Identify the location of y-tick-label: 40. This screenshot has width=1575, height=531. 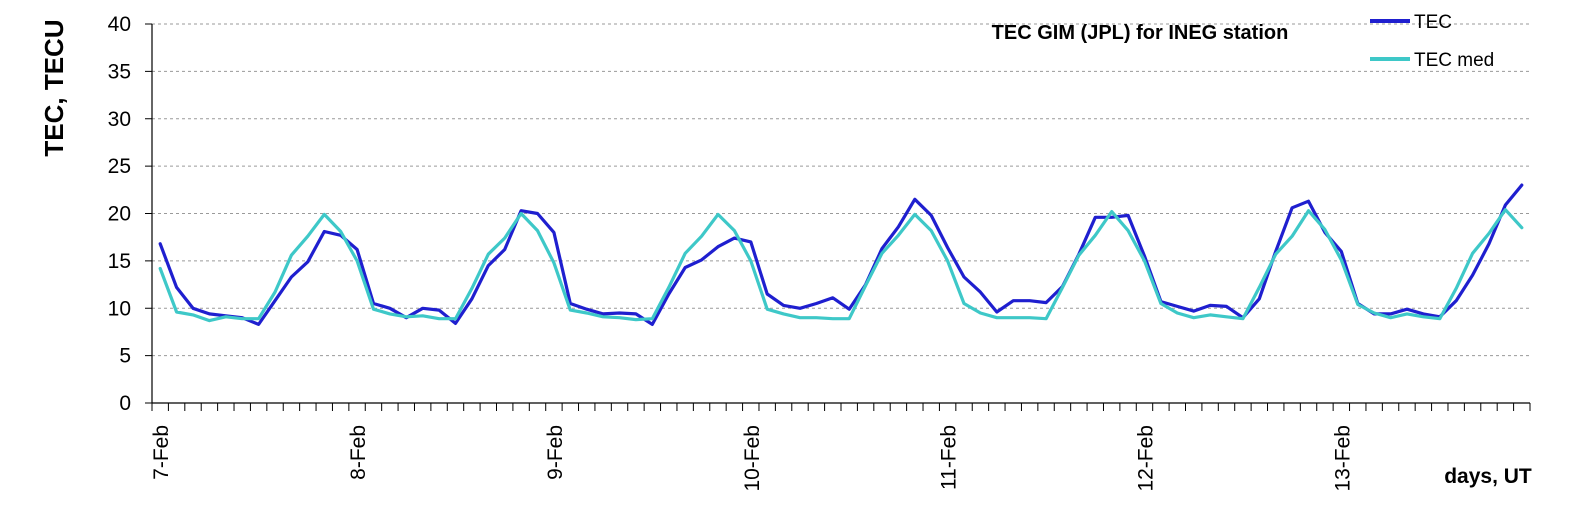
(119, 24).